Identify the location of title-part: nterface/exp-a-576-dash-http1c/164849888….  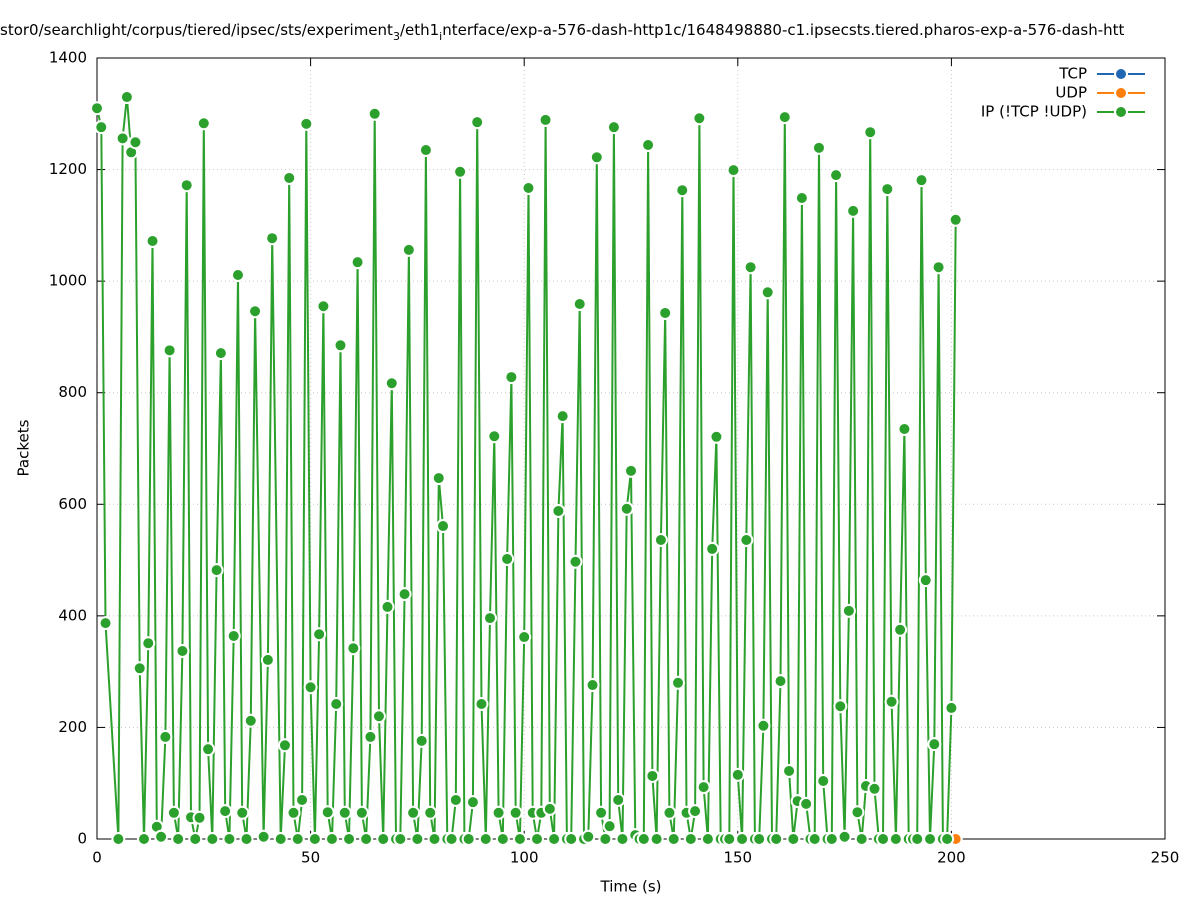
(783, 30).